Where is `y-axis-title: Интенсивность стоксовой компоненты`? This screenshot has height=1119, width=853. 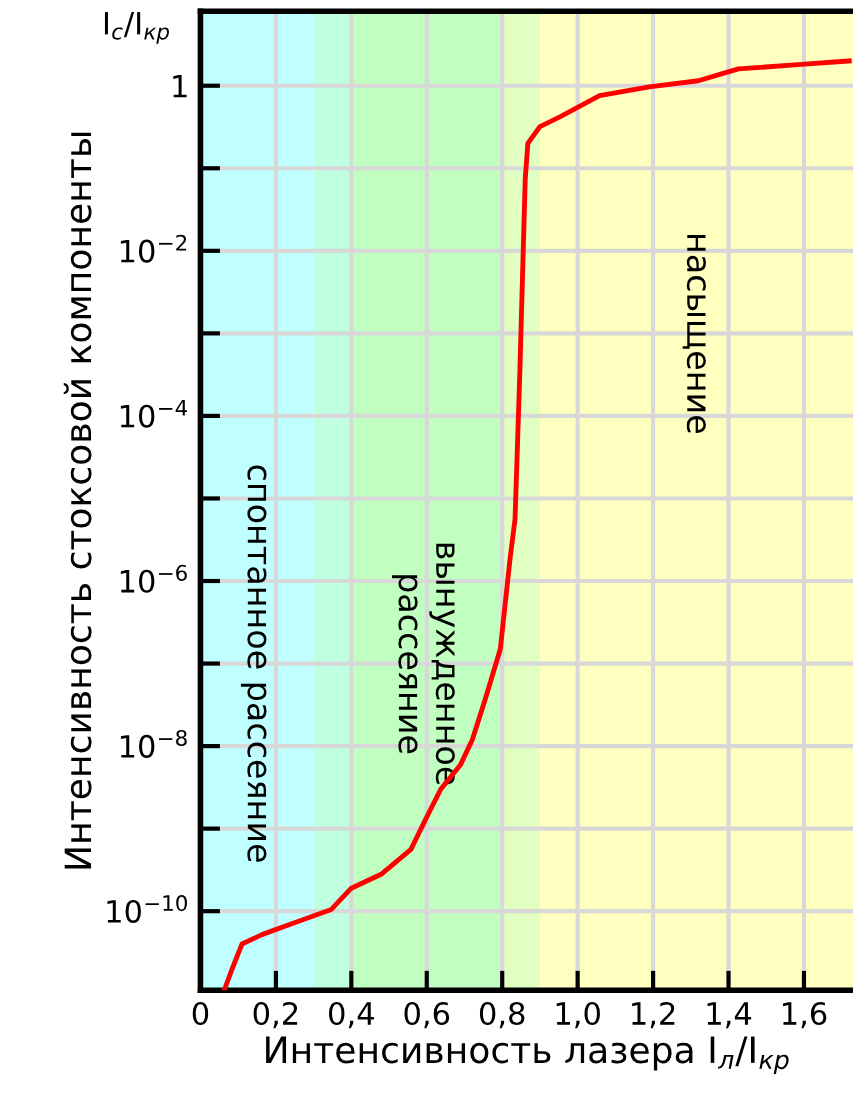 y-axis-title: Интенсивность стоксовой компоненты is located at coordinates (77, 500).